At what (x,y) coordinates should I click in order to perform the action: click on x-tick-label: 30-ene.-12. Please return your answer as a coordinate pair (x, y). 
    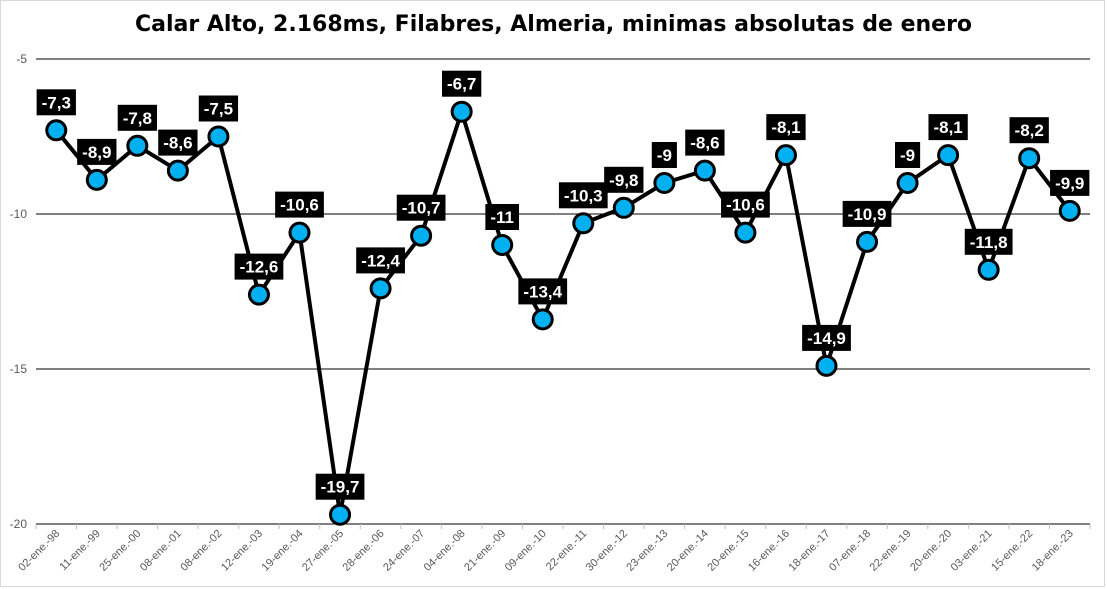
    Looking at the image, I should click on (607, 551).